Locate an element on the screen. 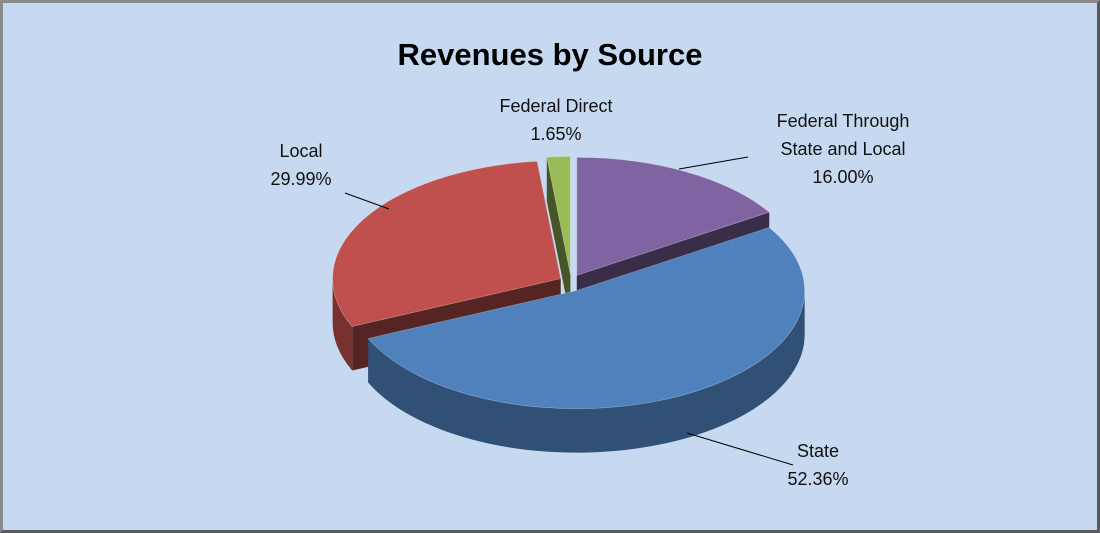 The height and width of the screenshot is (533, 1100). slice-face is located at coordinates (558, 237).